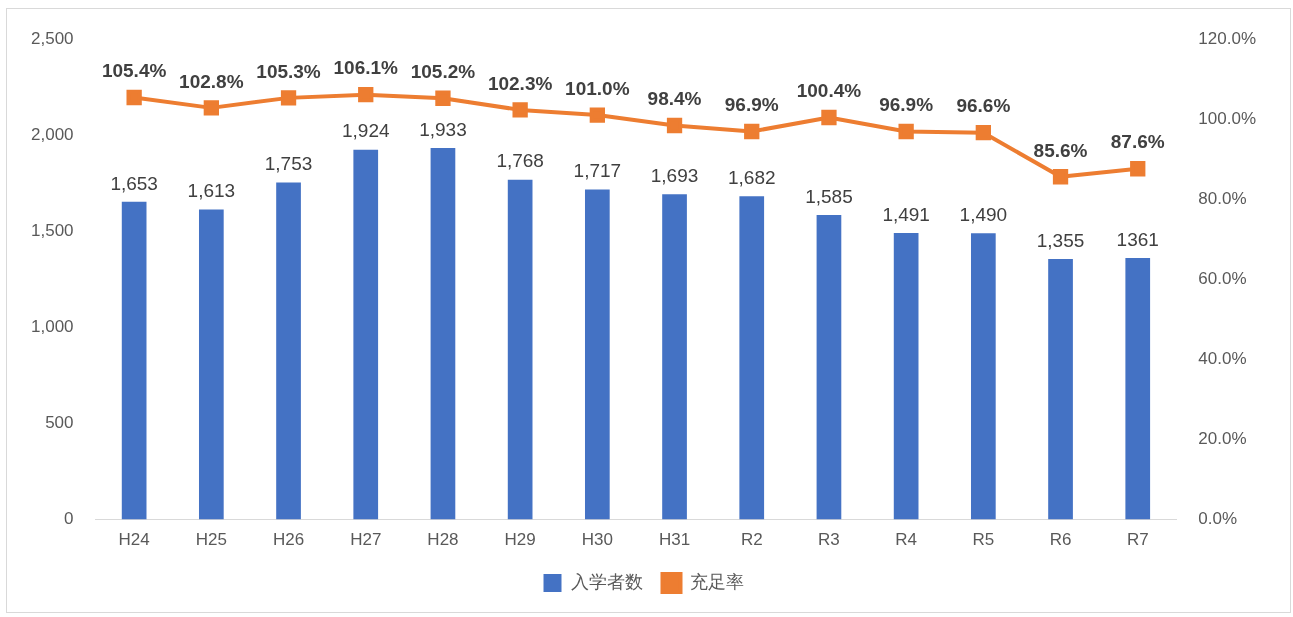  What do you see at coordinates (606, 581) in the screenshot?
I see `legend-label: 入学者数` at bounding box center [606, 581].